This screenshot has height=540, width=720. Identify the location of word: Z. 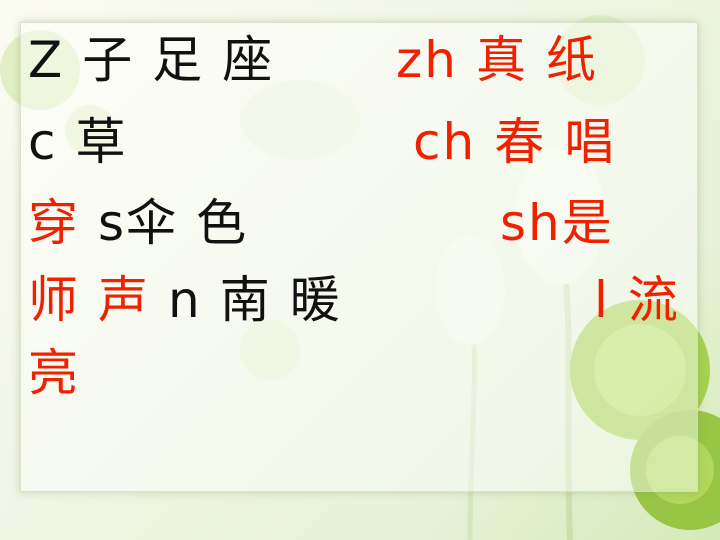
(46, 60).